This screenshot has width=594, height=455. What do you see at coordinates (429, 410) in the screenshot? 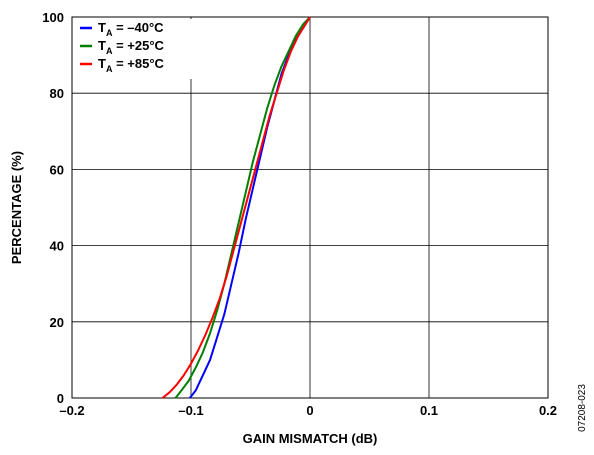
I see `x-tick-label: 0.1` at bounding box center [429, 410].